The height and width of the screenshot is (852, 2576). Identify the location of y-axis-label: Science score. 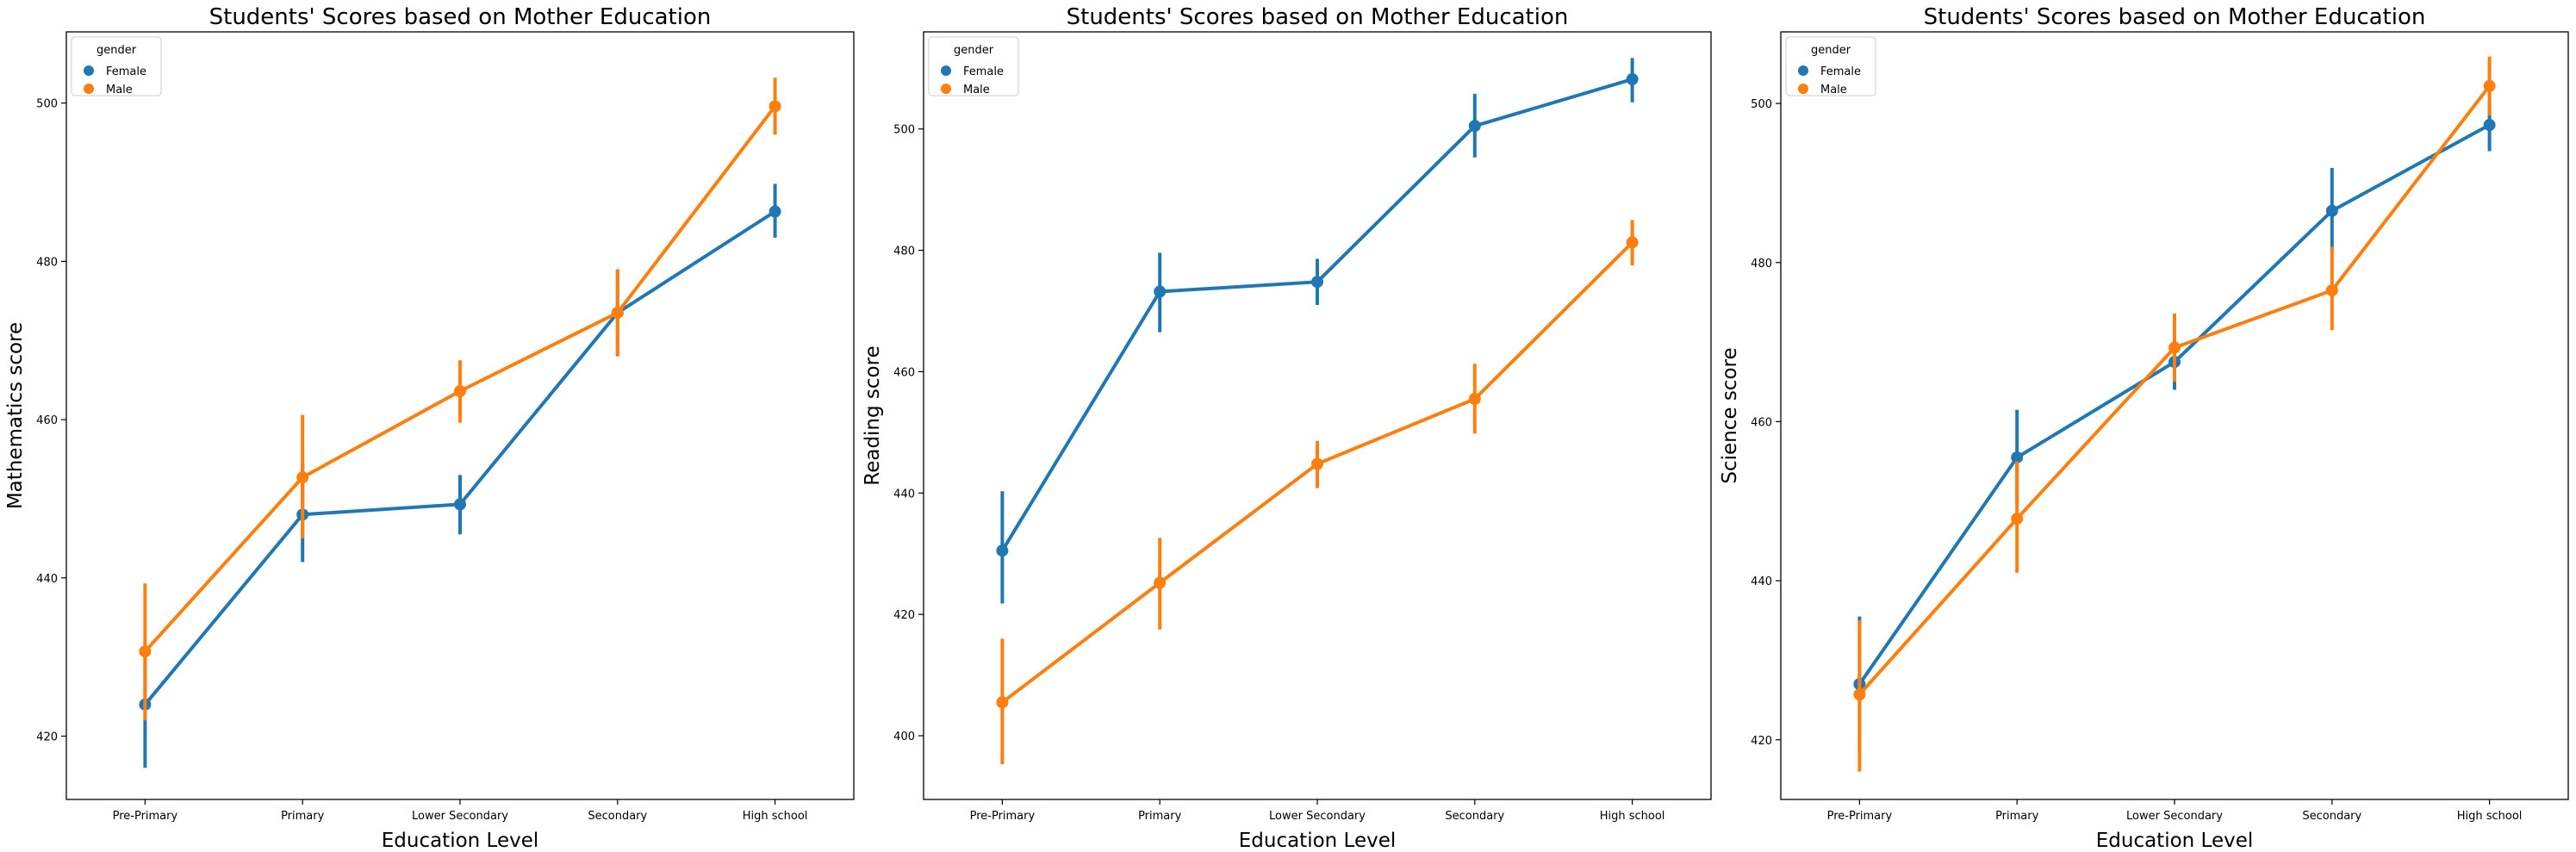
(1730, 415).